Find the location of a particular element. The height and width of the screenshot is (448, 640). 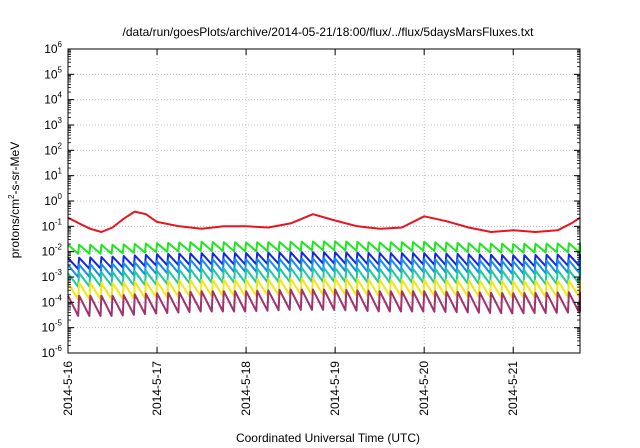

y-tick-label: 10⁻⁵ is located at coordinates (52, 327).